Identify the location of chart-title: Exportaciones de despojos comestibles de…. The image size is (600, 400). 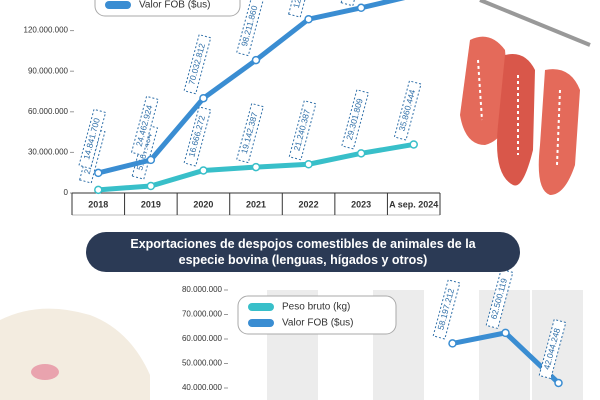
(303, 252).